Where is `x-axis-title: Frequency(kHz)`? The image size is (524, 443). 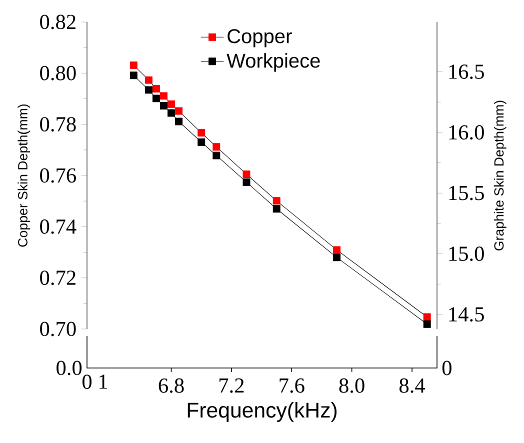 x-axis-title: Frequency(kHz) is located at coordinates (262, 412).